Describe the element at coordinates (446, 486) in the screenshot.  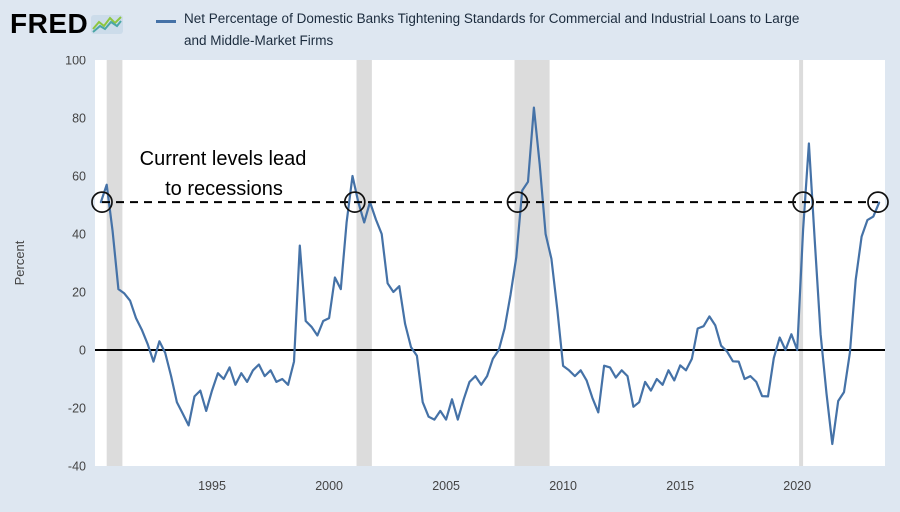
I see `x-tick-label: 2005` at that location.